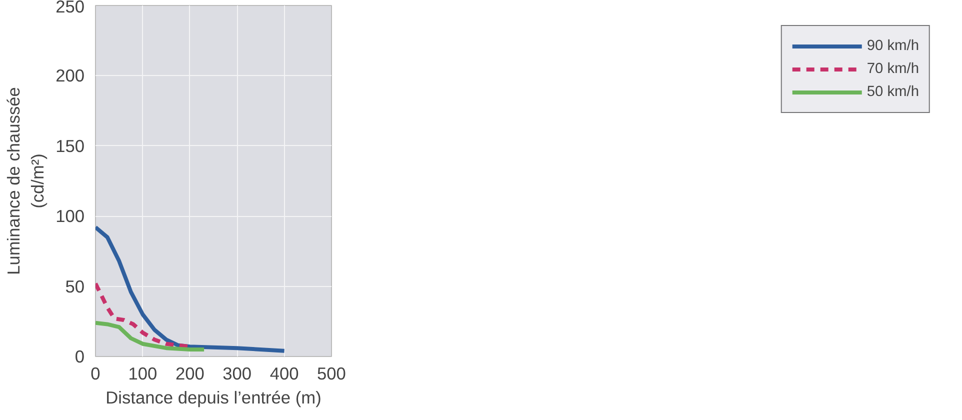 The height and width of the screenshot is (420, 962). What do you see at coordinates (75, 286) in the screenshot?
I see `y-tick-label: 50` at bounding box center [75, 286].